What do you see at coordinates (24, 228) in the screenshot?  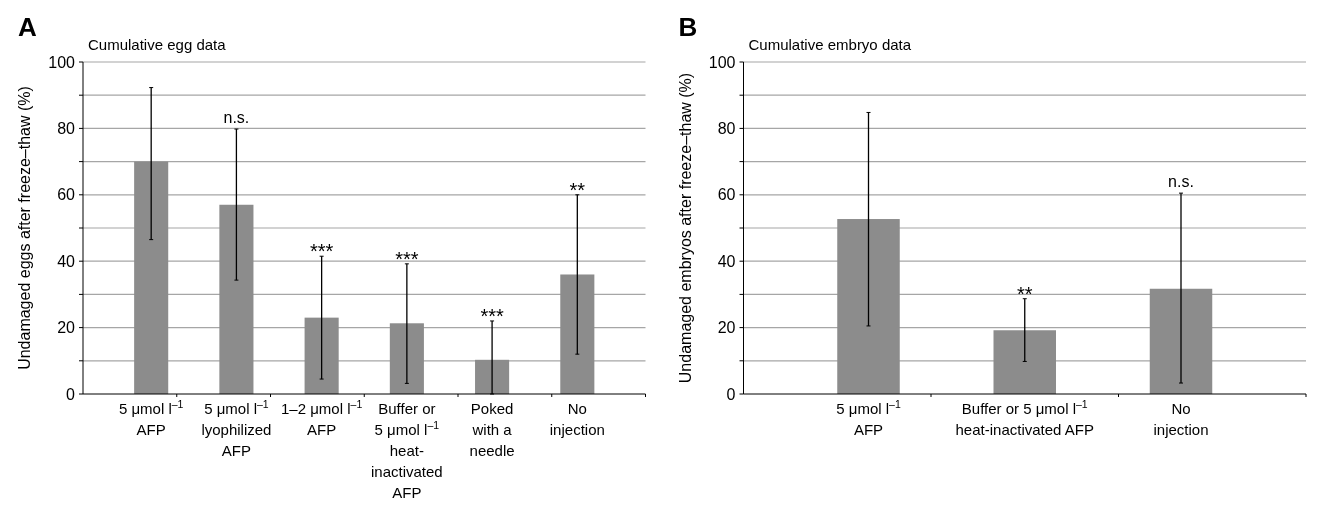 I see `y-axis-title: Undamaged eggs after freeze–thaw (%)` at bounding box center [24, 228].